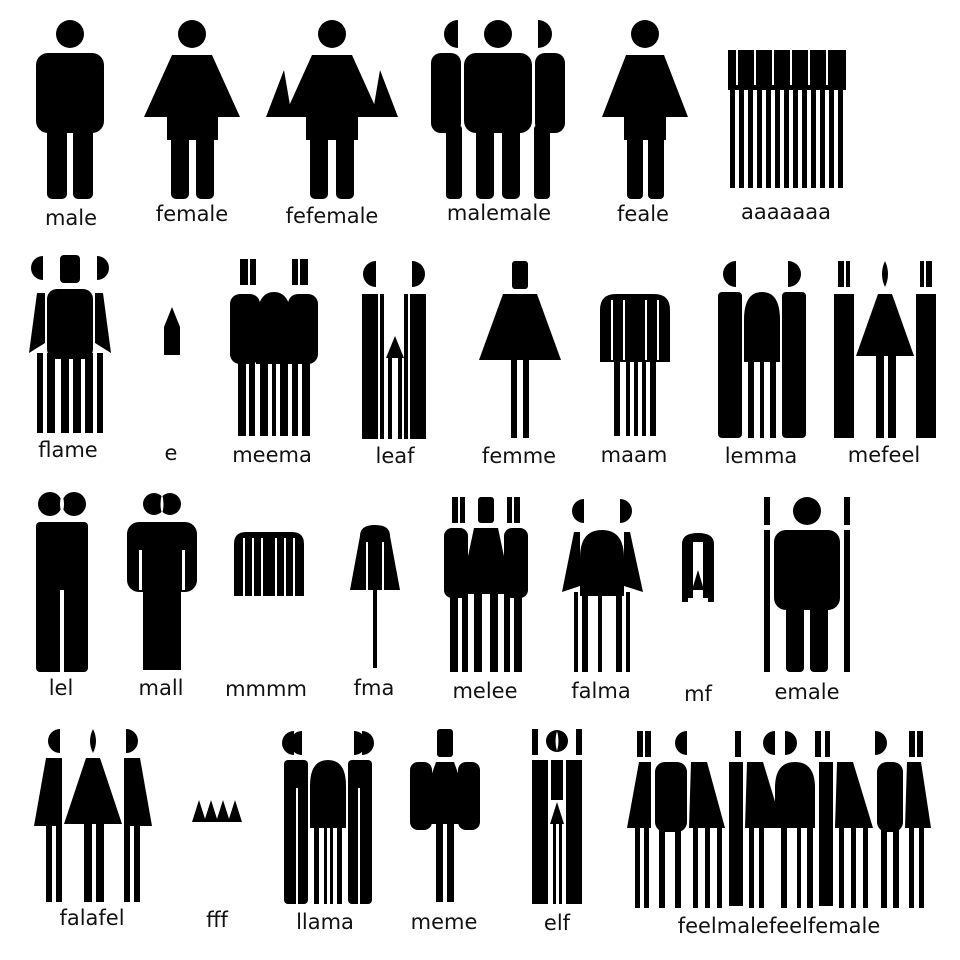  I want to click on lel-icon, so click(62, 582).